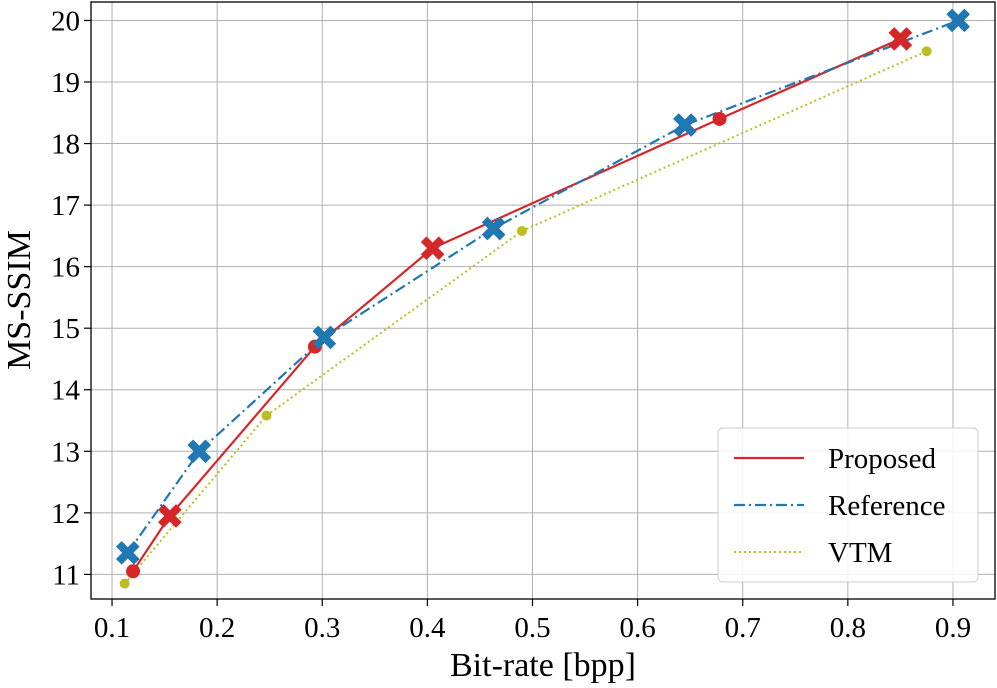 The width and height of the screenshot is (997, 688). I want to click on y-tick-label: 14, so click(66, 391).